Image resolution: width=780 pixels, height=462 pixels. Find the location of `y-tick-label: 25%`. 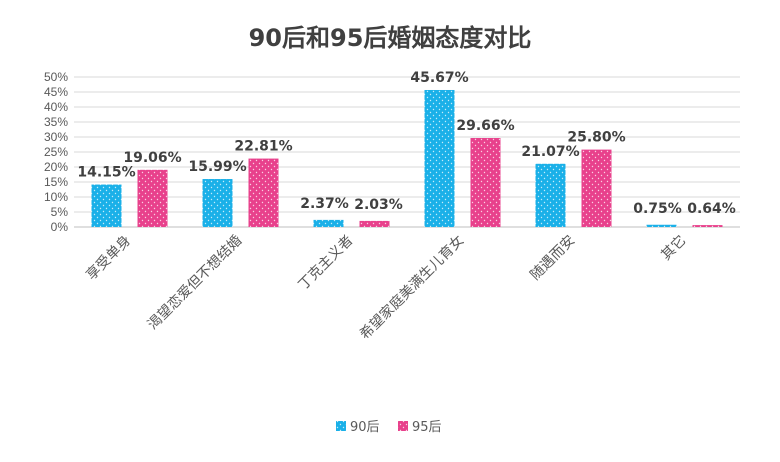

y-tick-label: 25% is located at coordinates (56, 152).